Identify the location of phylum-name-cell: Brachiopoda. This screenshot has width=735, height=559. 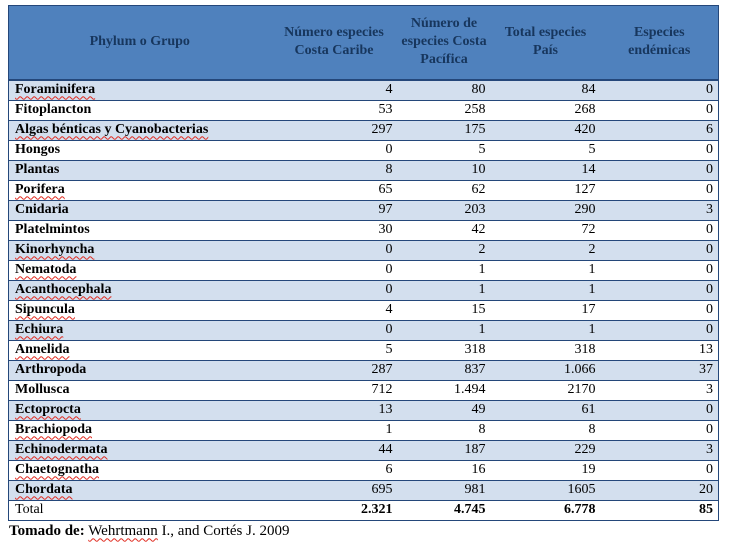
(139, 430).